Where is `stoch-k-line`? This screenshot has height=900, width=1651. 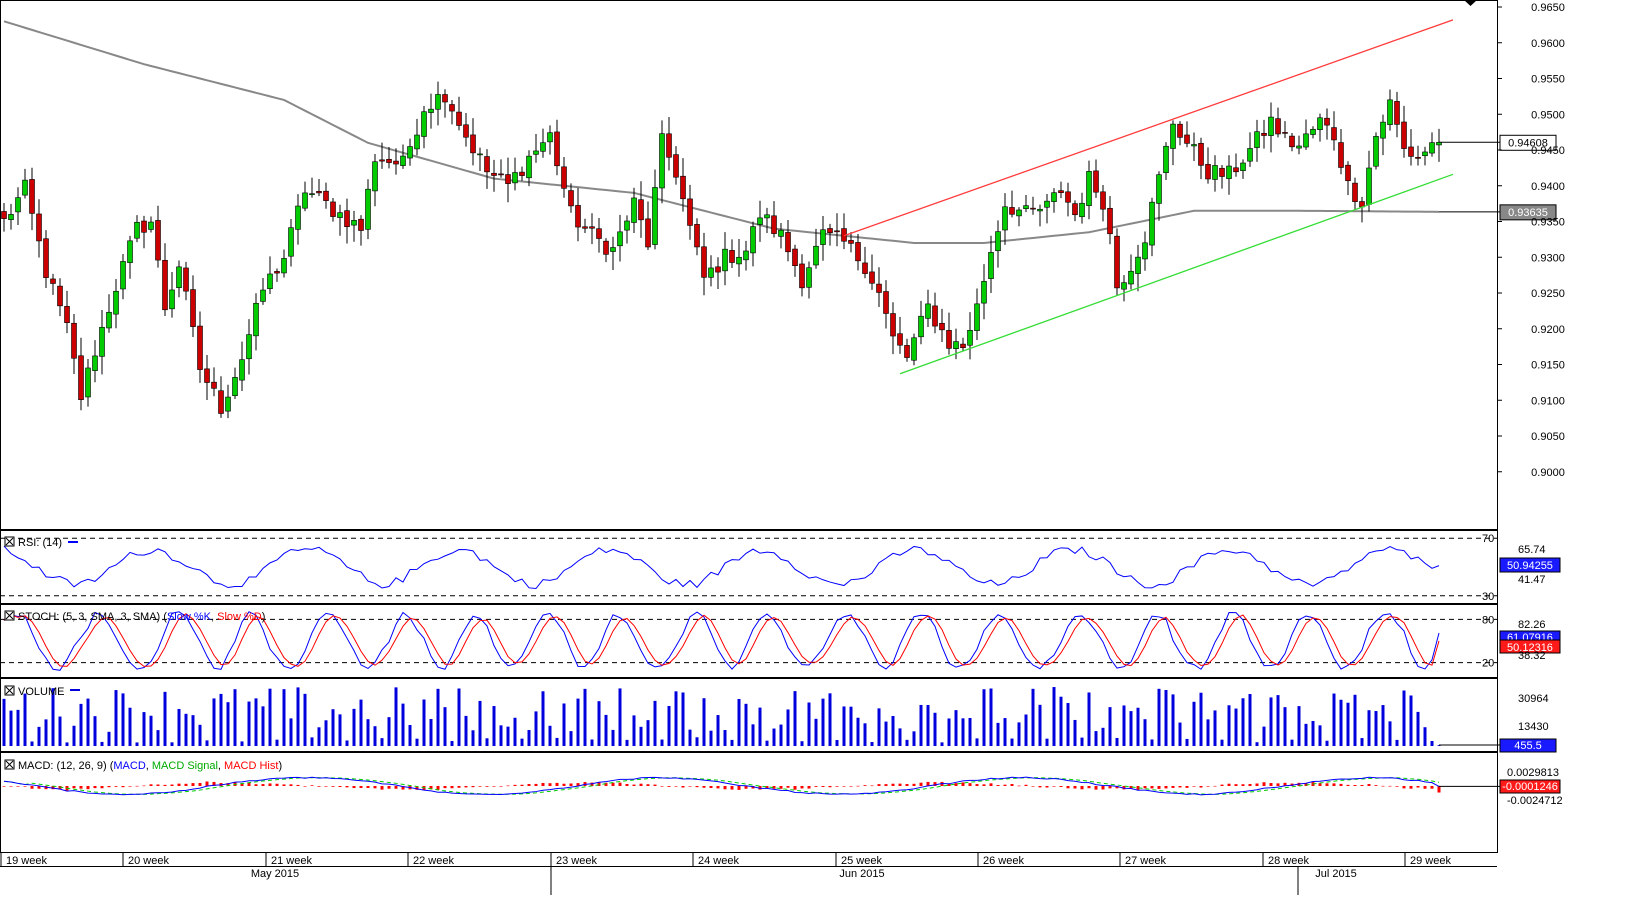 stoch-k-line is located at coordinates (721, 641).